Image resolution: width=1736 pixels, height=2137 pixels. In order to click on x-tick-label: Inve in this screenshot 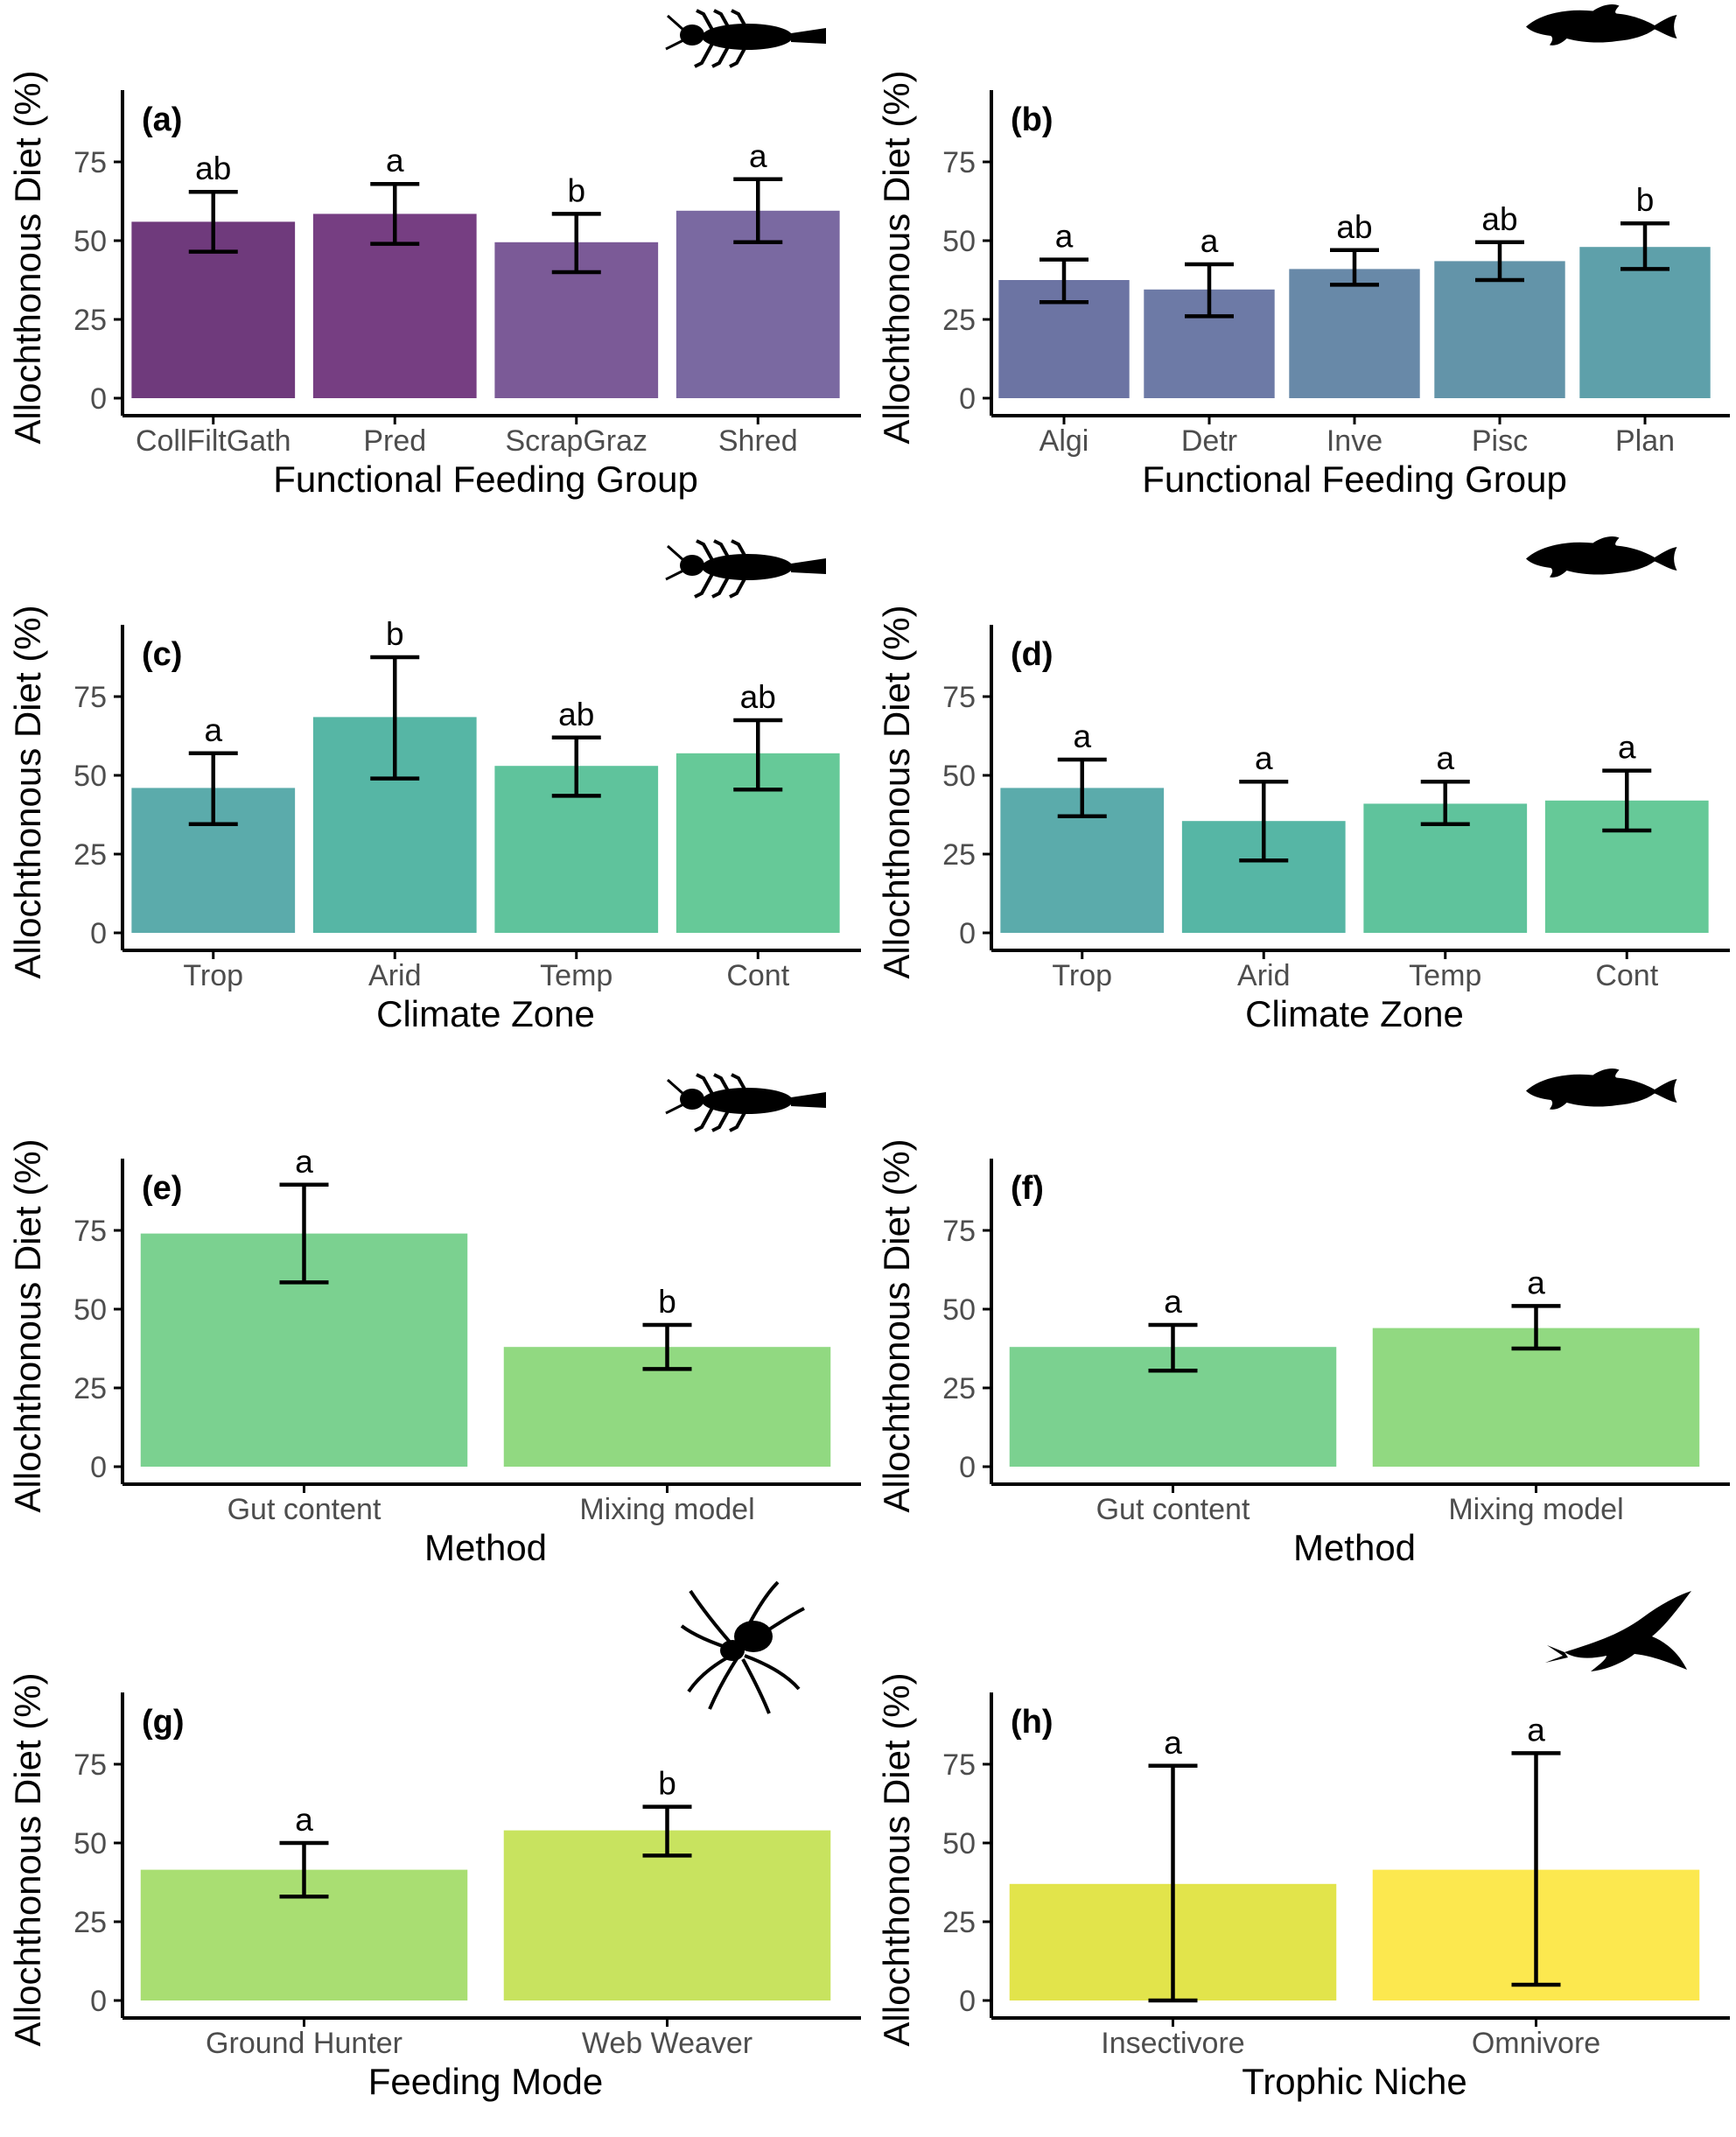, I will do `click(1354, 441)`.